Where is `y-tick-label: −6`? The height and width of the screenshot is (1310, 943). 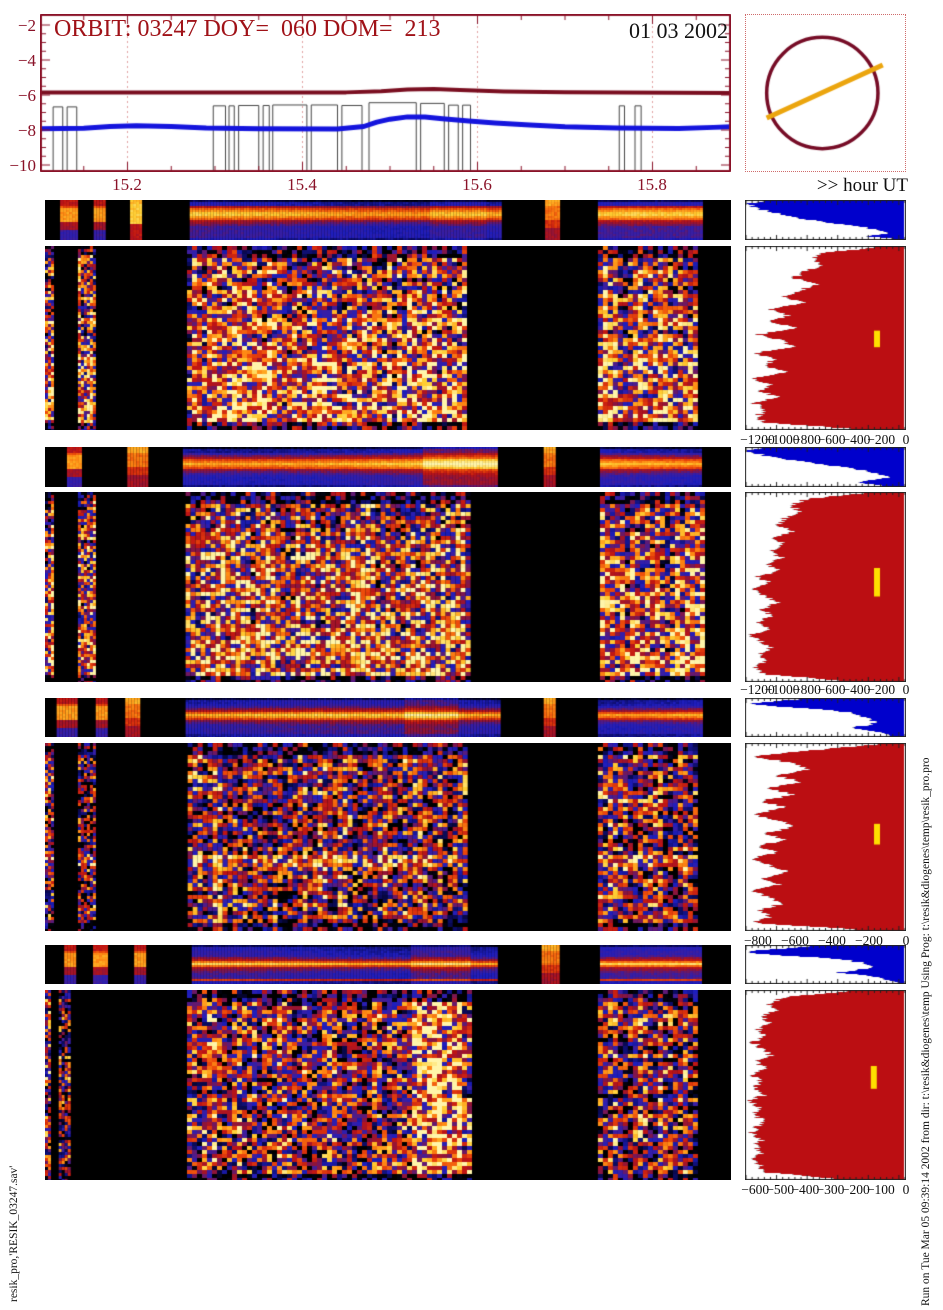
y-tick-label: −6 is located at coordinates (26, 95).